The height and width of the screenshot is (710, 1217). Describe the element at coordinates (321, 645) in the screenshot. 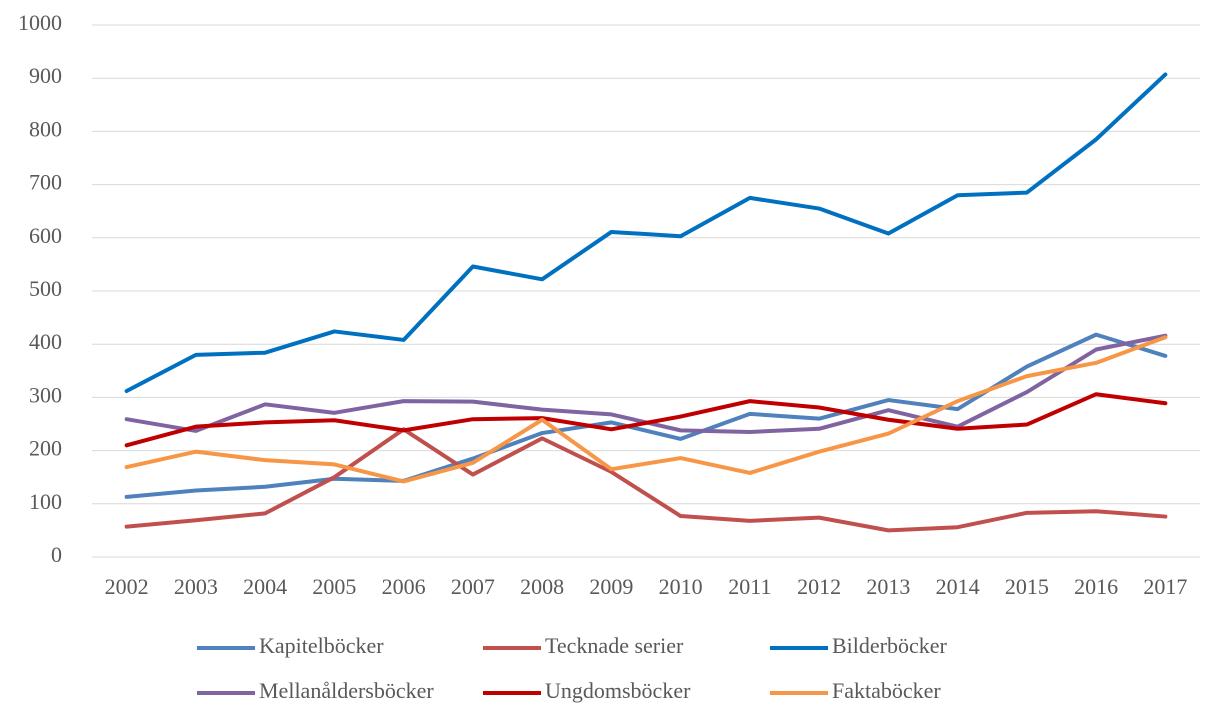

I see `legend-label: Kapitelböcker` at that location.